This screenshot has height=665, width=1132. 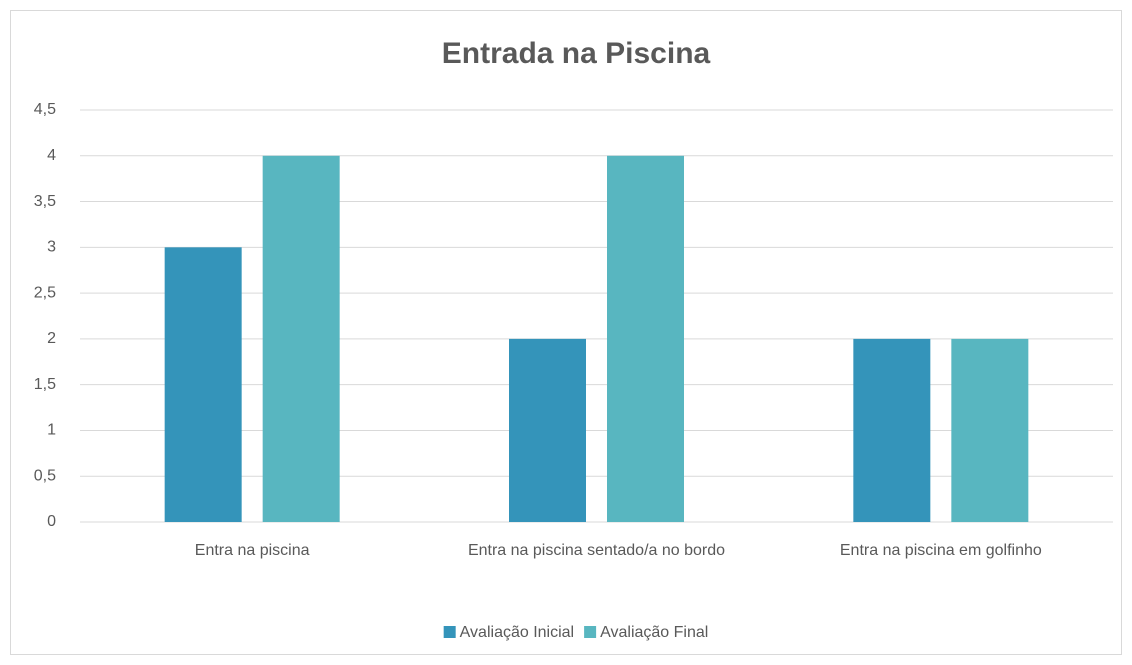 I want to click on x-tick-label: Entra na piscina, so click(x=252, y=550).